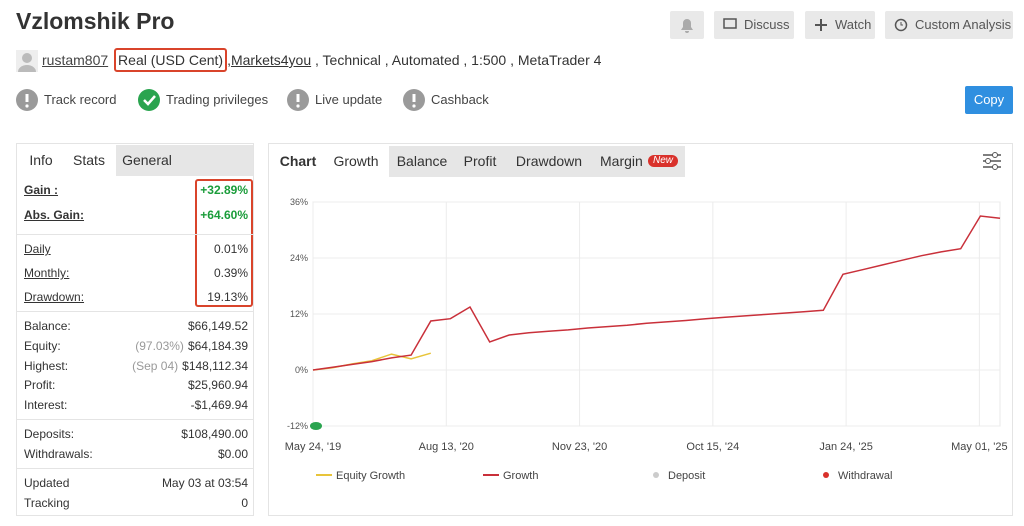 The height and width of the screenshot is (526, 1024). Describe the element at coordinates (47, 503) in the screenshot. I see `stat-label: Tracking` at that location.